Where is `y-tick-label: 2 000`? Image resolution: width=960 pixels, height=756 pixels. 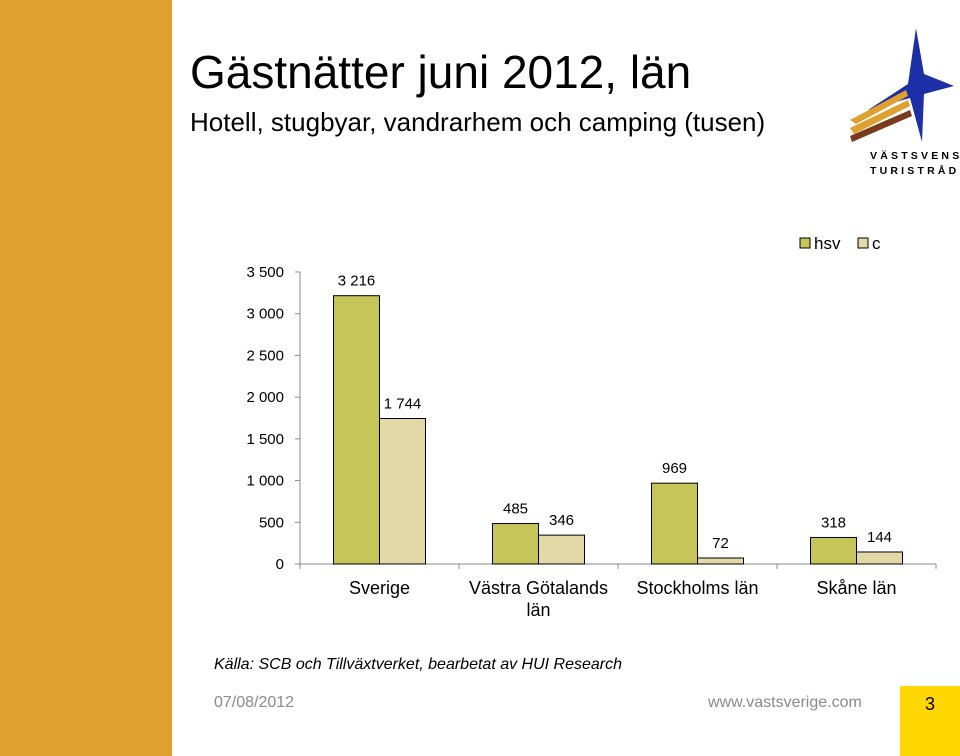
y-tick-label: 2 000 is located at coordinates (265, 397).